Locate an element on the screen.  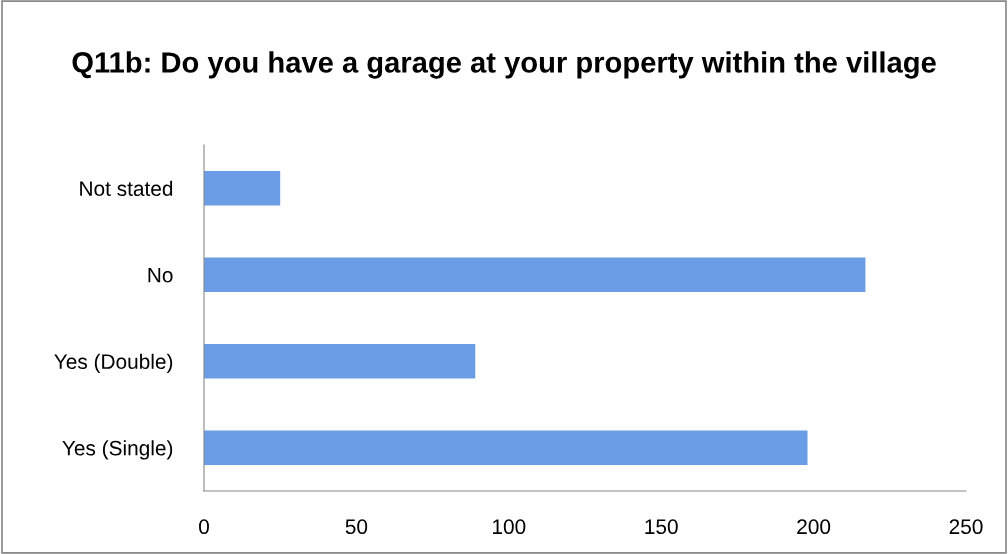
y-tick-label: No is located at coordinates (160, 275).